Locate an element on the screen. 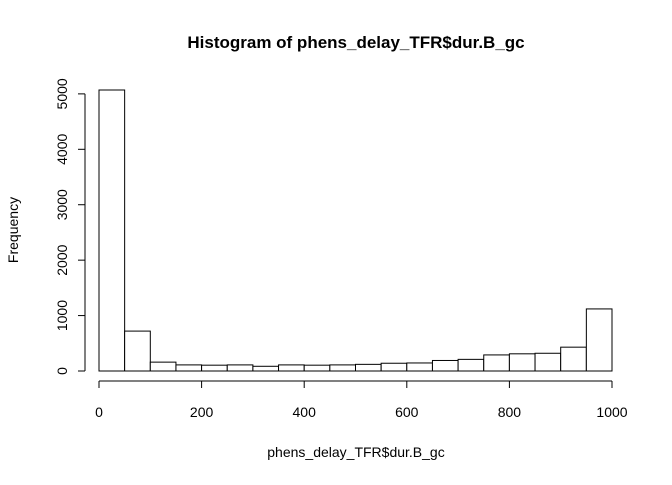 This screenshot has height=485, width=672. y-tick-label: 1000 is located at coordinates (62, 315).